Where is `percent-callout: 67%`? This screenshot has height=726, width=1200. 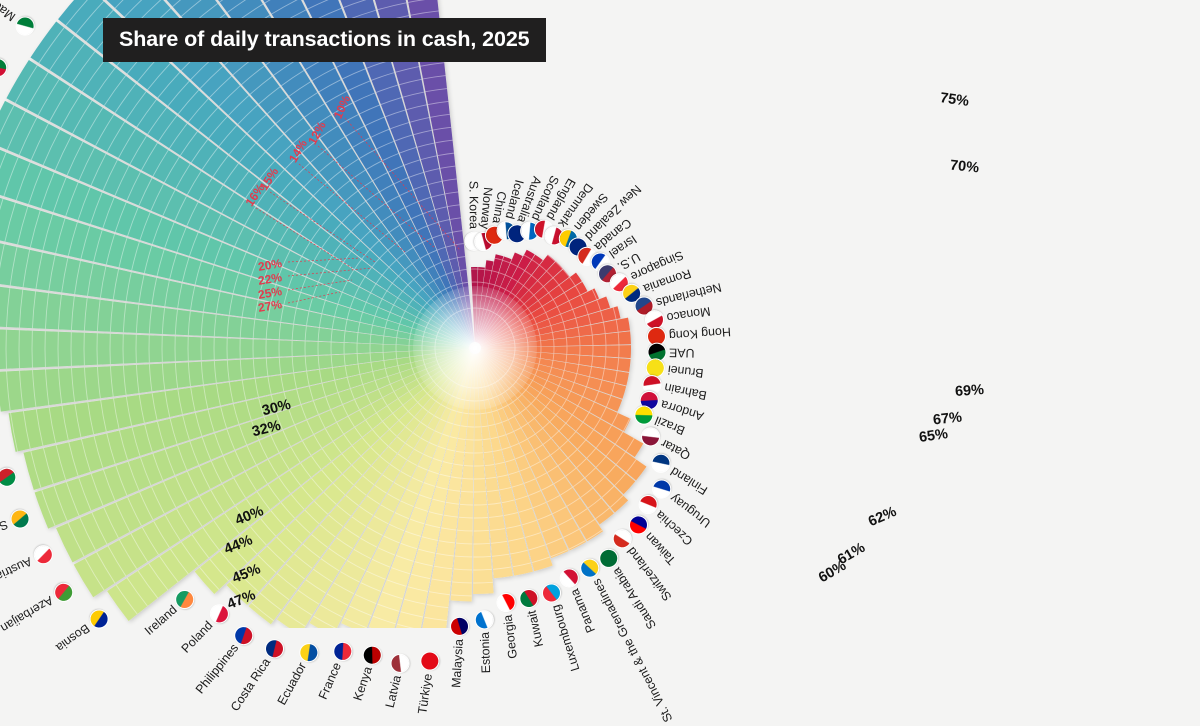
percent-callout: 67% is located at coordinates (947, 419).